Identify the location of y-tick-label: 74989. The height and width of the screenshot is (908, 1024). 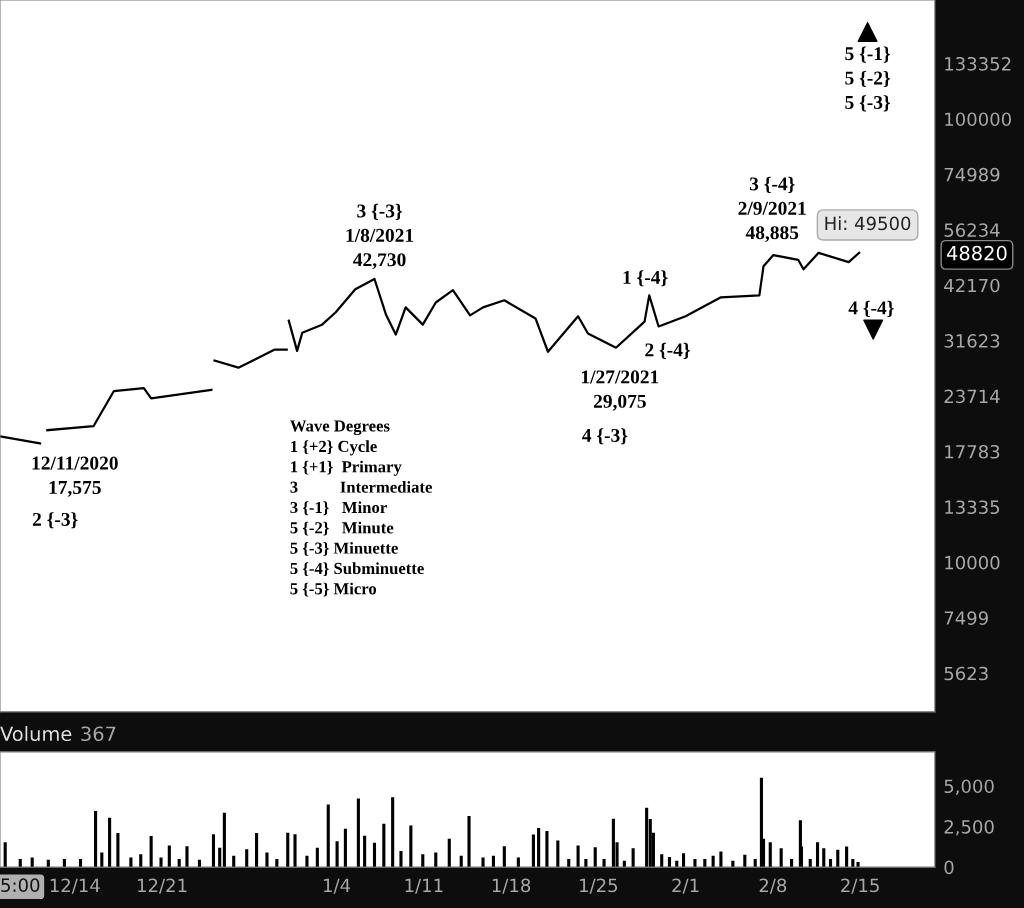
(972, 174).